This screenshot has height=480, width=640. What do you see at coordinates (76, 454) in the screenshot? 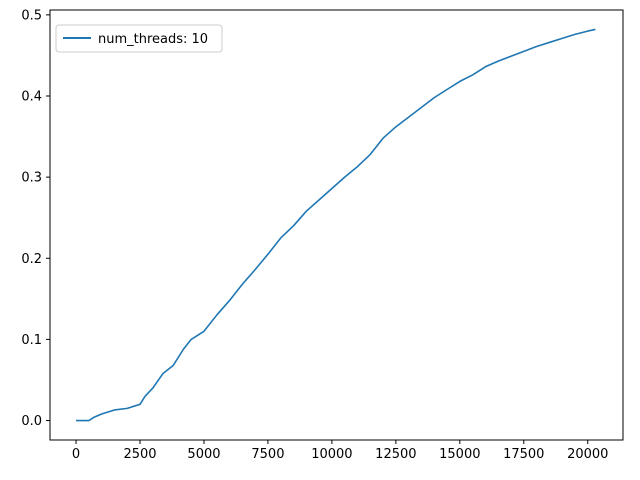
I see `x-tick-label: 0` at bounding box center [76, 454].